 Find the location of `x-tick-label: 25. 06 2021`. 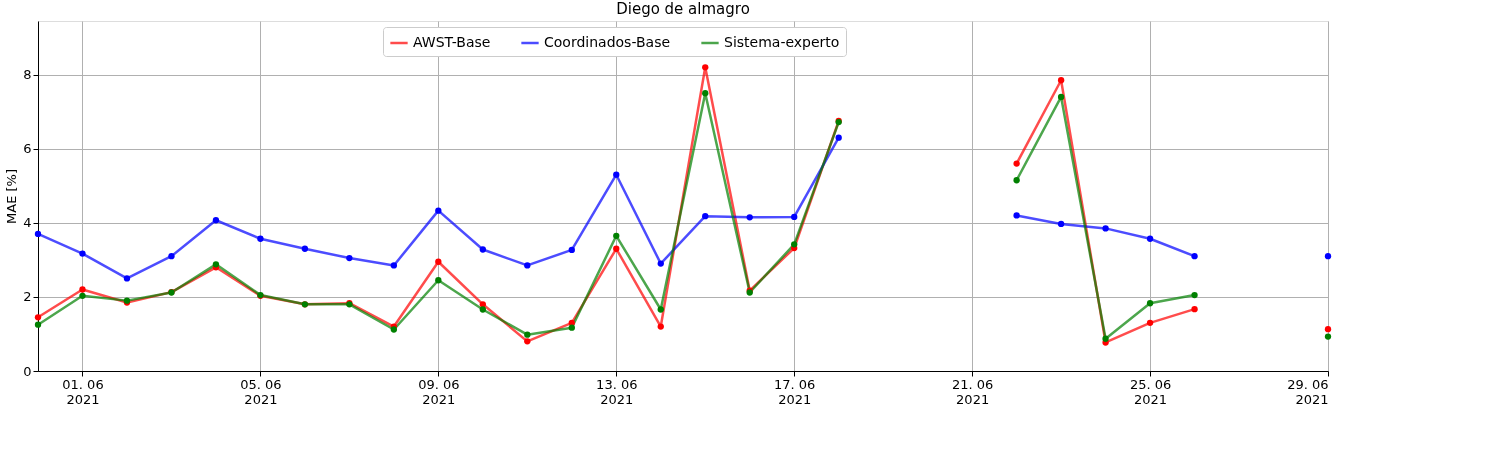

x-tick-label: 25. 06 2021 is located at coordinates (1150, 391).